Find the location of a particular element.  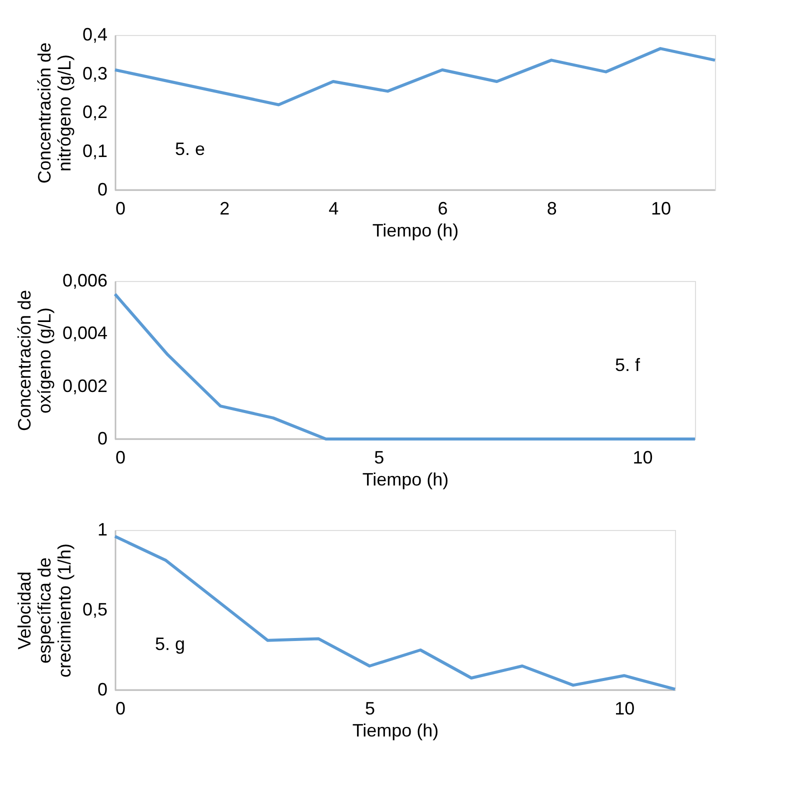

x-tick-label: 4 is located at coordinates (333, 208).